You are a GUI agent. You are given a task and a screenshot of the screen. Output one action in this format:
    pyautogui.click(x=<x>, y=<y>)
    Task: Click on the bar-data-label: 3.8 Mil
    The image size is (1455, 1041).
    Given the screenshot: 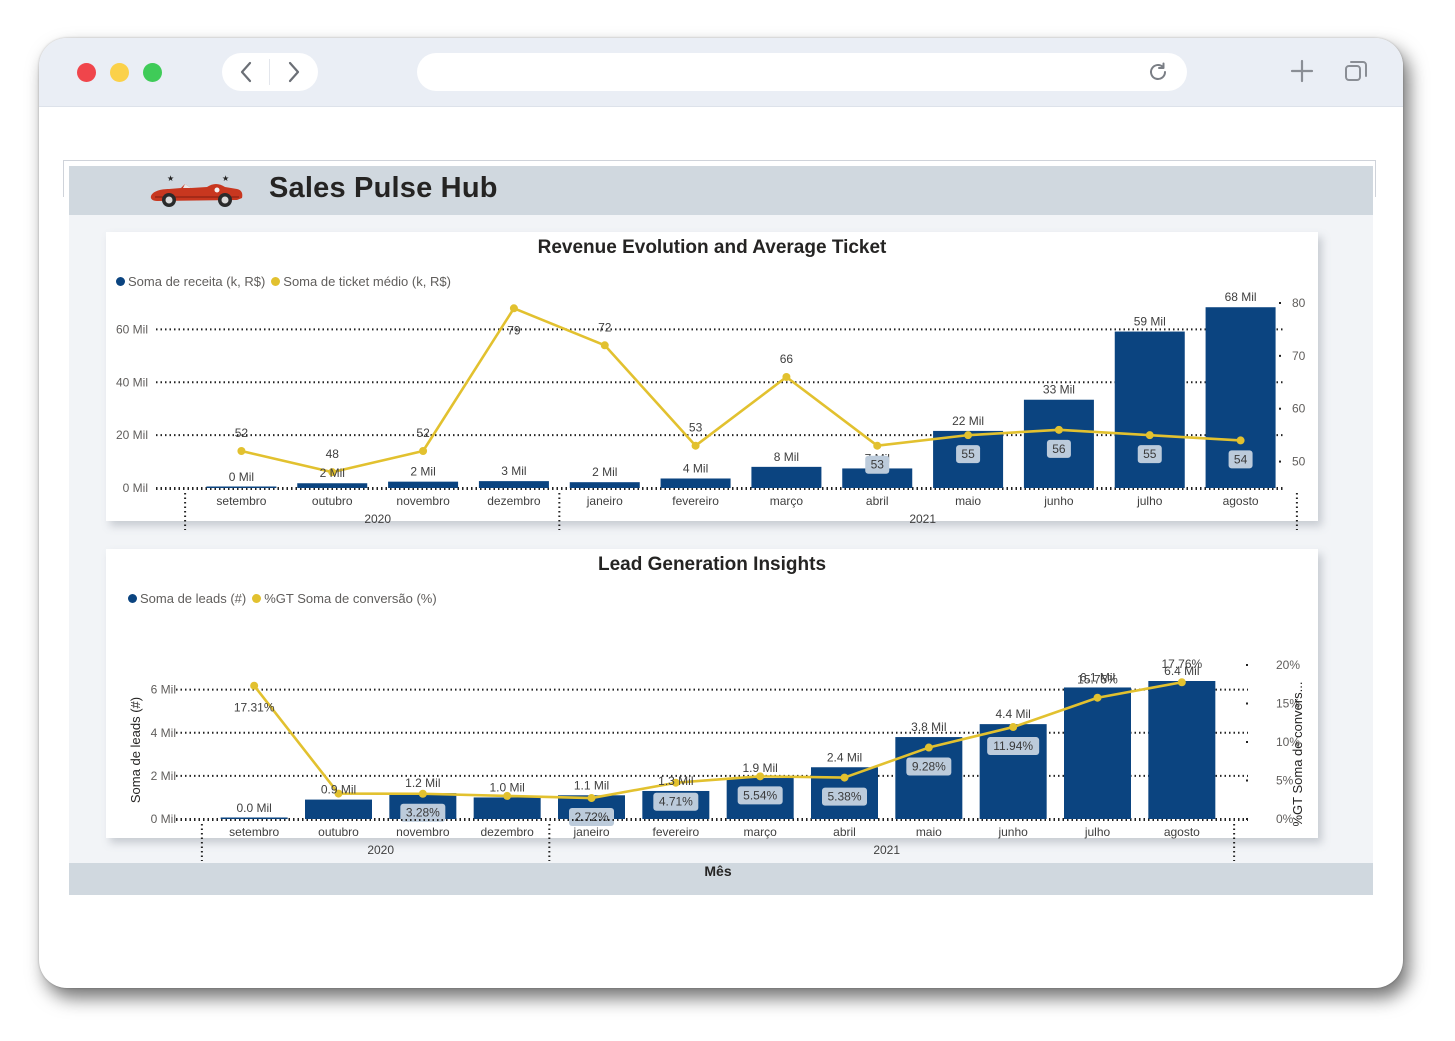 What is the action you would take?
    pyautogui.click(x=928, y=727)
    